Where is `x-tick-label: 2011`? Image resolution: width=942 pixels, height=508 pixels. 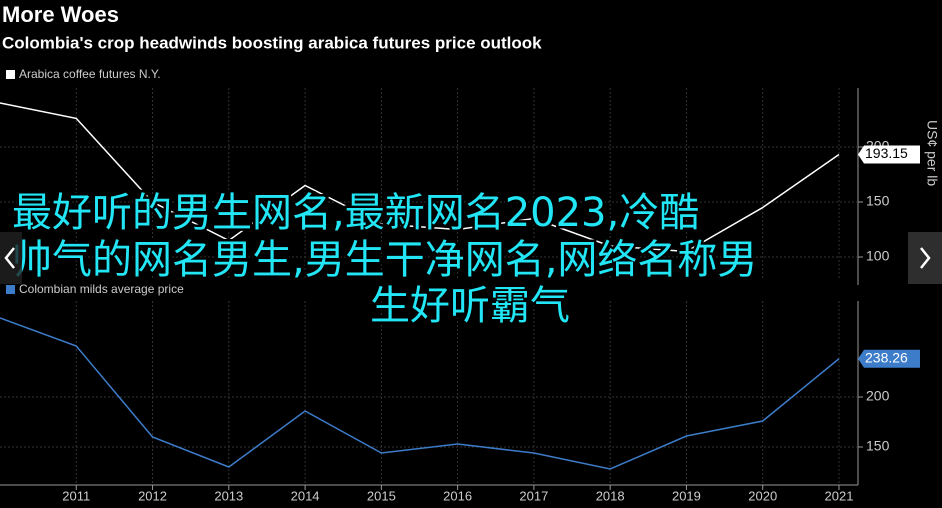
x-tick-label: 2011 is located at coordinates (76, 495).